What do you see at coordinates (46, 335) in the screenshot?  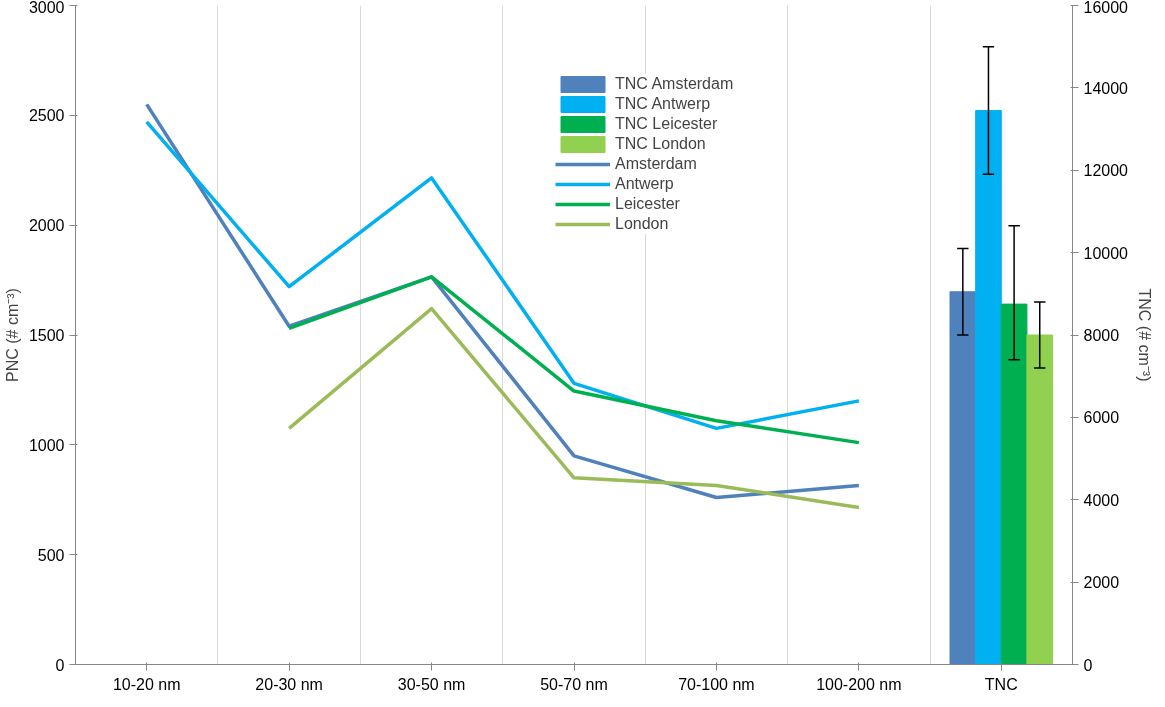 I see `y-tick-label: 1500` at bounding box center [46, 335].